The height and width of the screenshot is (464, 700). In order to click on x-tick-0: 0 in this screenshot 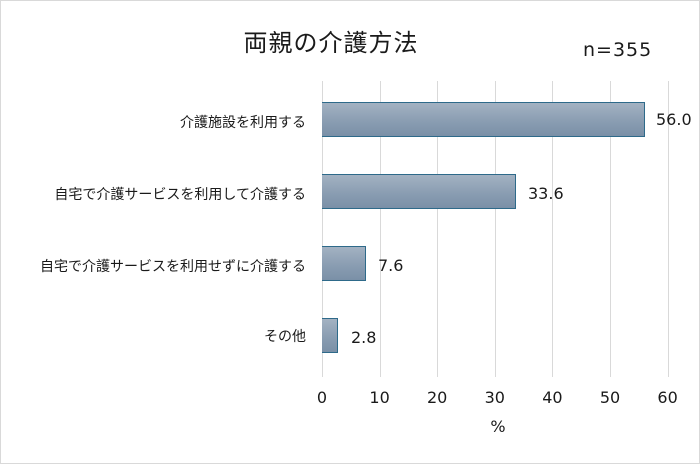, I will do `click(322, 397)`.